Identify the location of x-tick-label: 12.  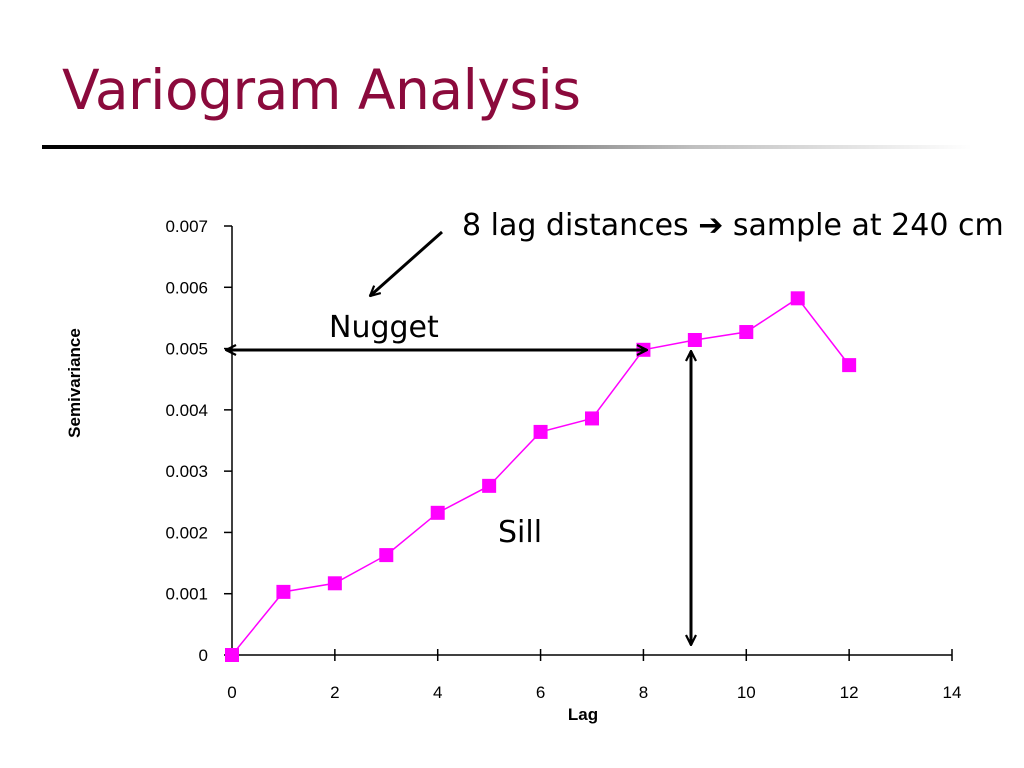
(849, 692).